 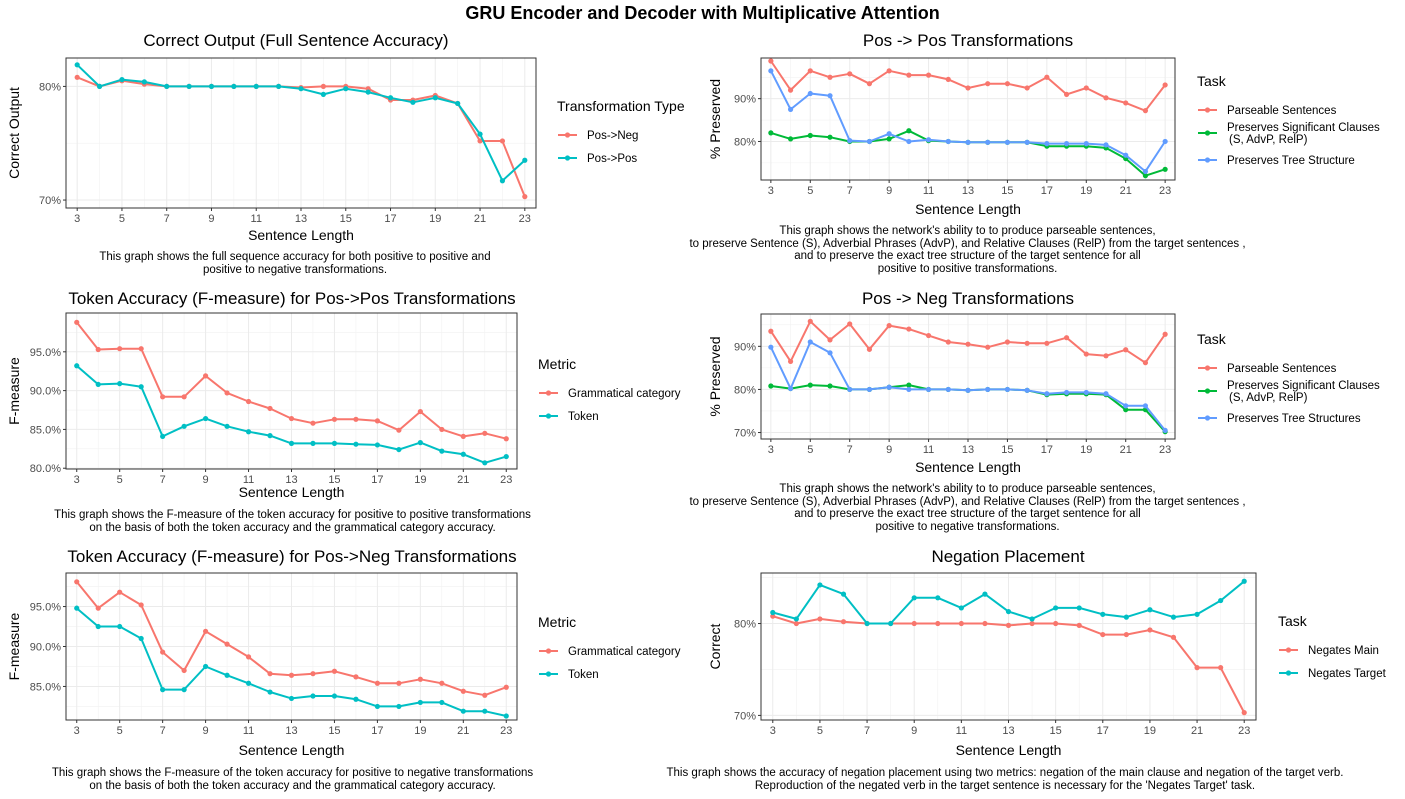 What do you see at coordinates (45, 608) in the screenshot?
I see `y-tick-label: 95.0%` at bounding box center [45, 608].